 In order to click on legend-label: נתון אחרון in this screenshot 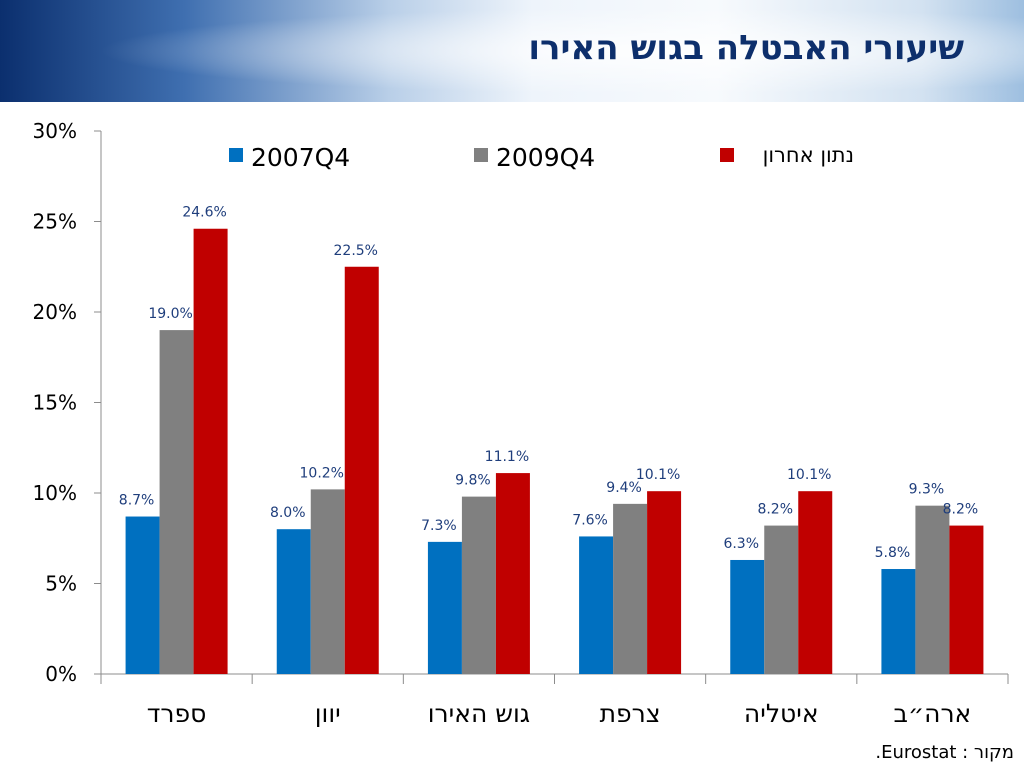, I will do `click(808, 155)`.